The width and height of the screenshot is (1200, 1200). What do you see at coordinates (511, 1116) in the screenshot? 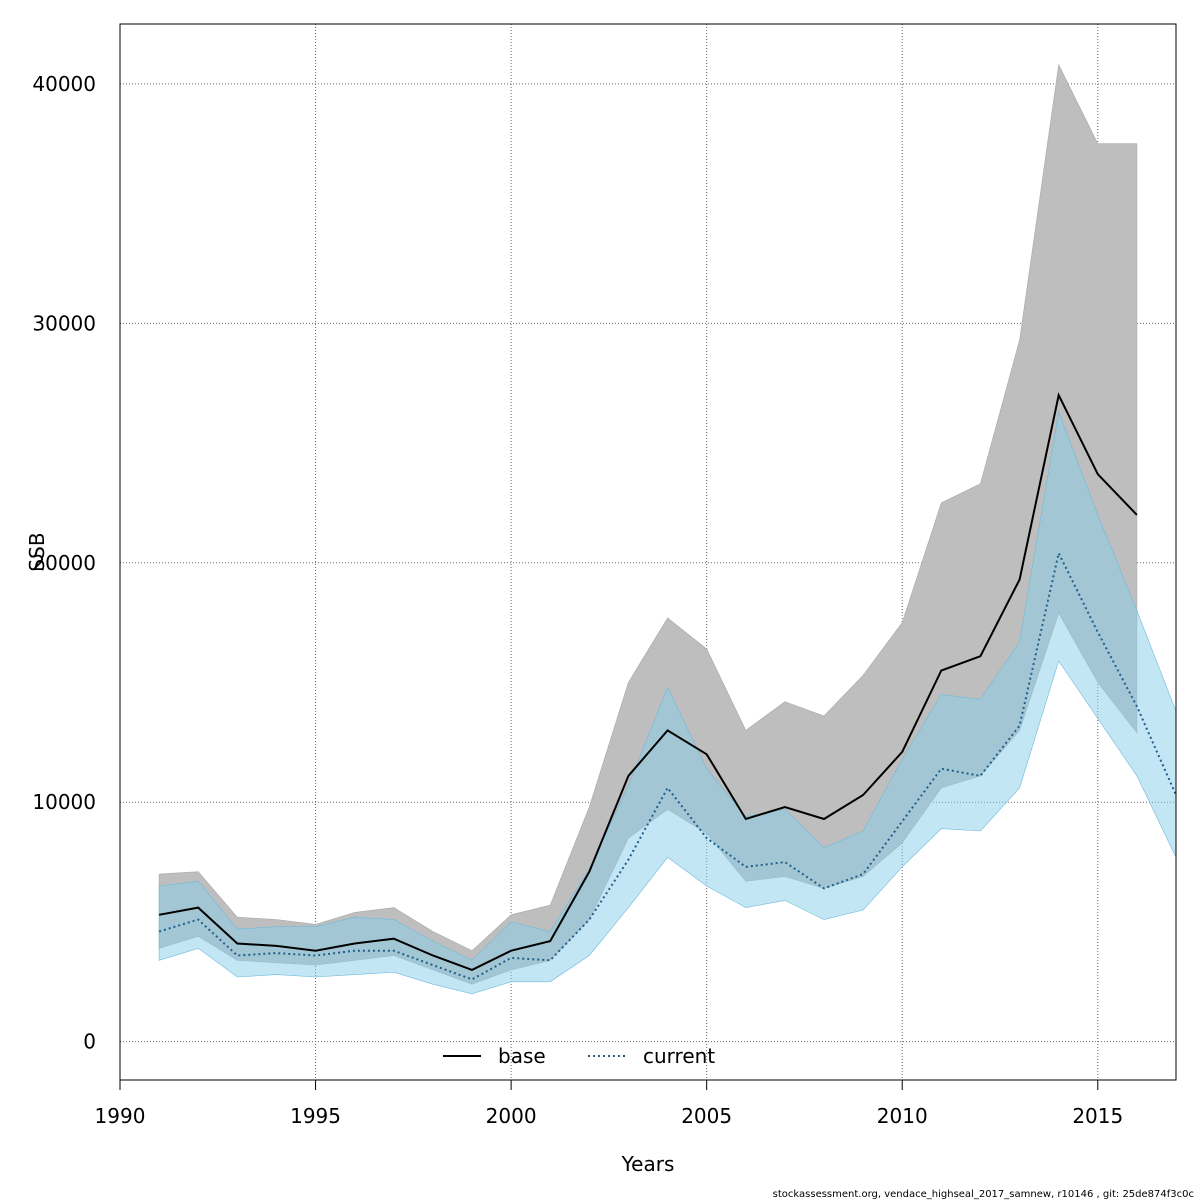
I see `x-tick-label: 2000` at bounding box center [511, 1116].